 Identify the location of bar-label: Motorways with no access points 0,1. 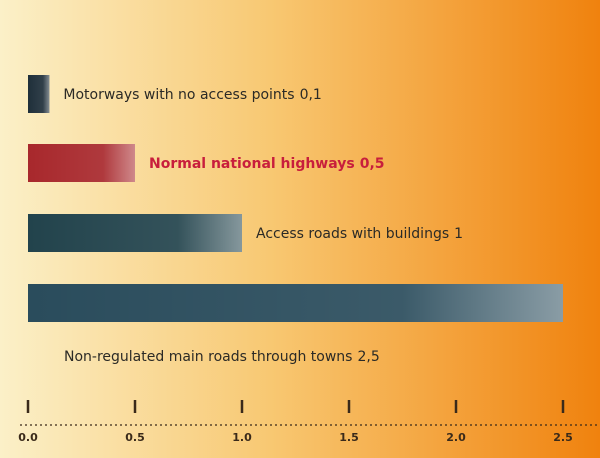
(192, 95).